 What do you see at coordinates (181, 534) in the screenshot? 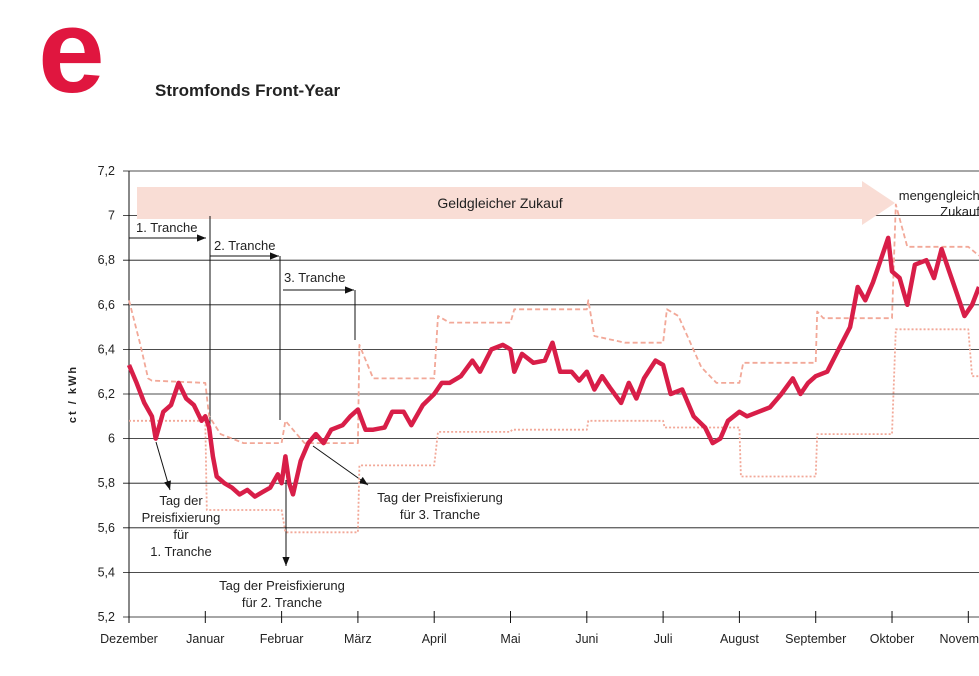
I see `fix-note: für` at bounding box center [181, 534].